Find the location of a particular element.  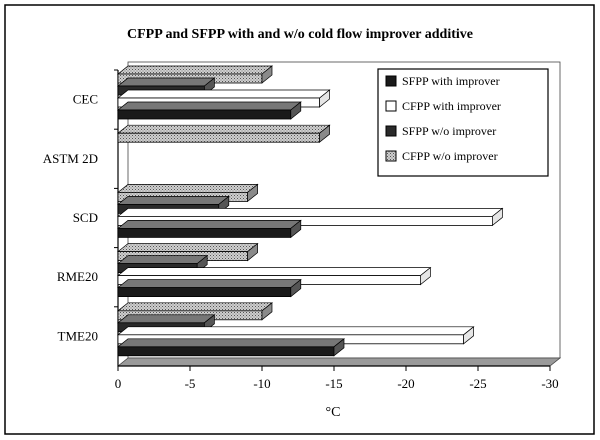

category-label: CEC is located at coordinates (85, 99).